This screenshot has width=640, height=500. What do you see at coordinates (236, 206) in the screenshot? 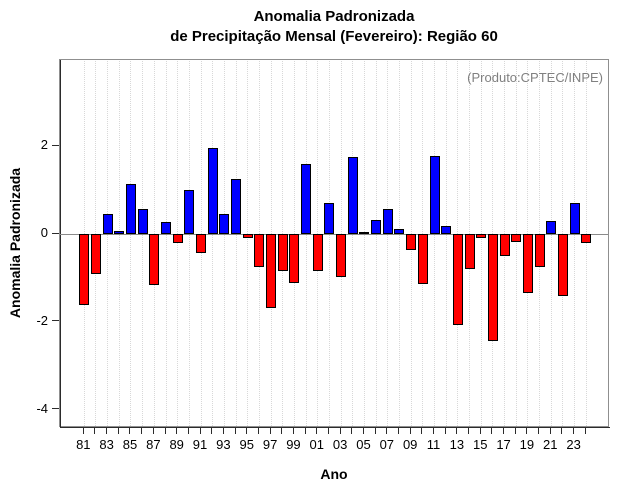
I see `bar-1994` at bounding box center [236, 206].